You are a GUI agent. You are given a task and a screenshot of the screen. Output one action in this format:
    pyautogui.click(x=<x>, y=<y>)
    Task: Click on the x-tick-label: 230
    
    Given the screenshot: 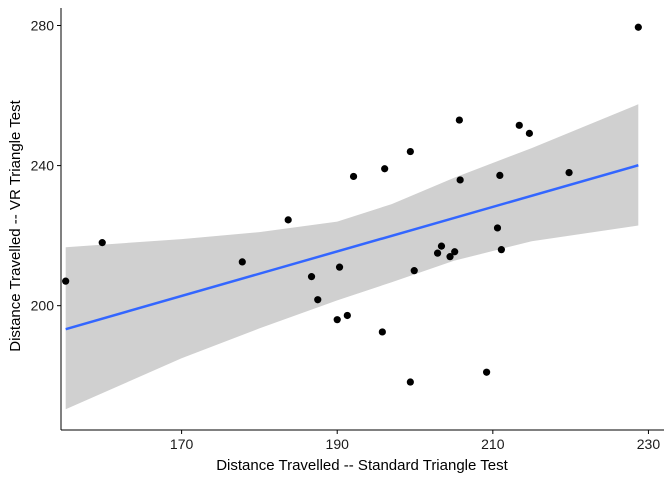 What is the action you would take?
    pyautogui.click(x=649, y=444)
    